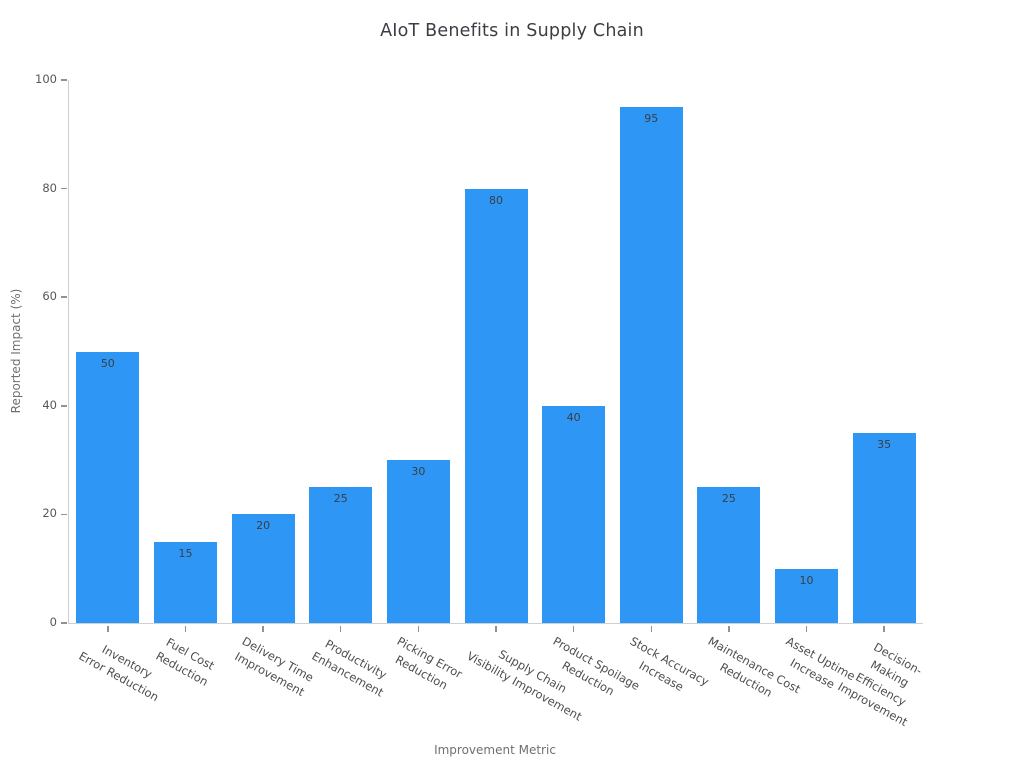 The height and width of the screenshot is (768, 1024). Describe the element at coordinates (573, 417) in the screenshot. I see `bar-value-label: 40` at that location.